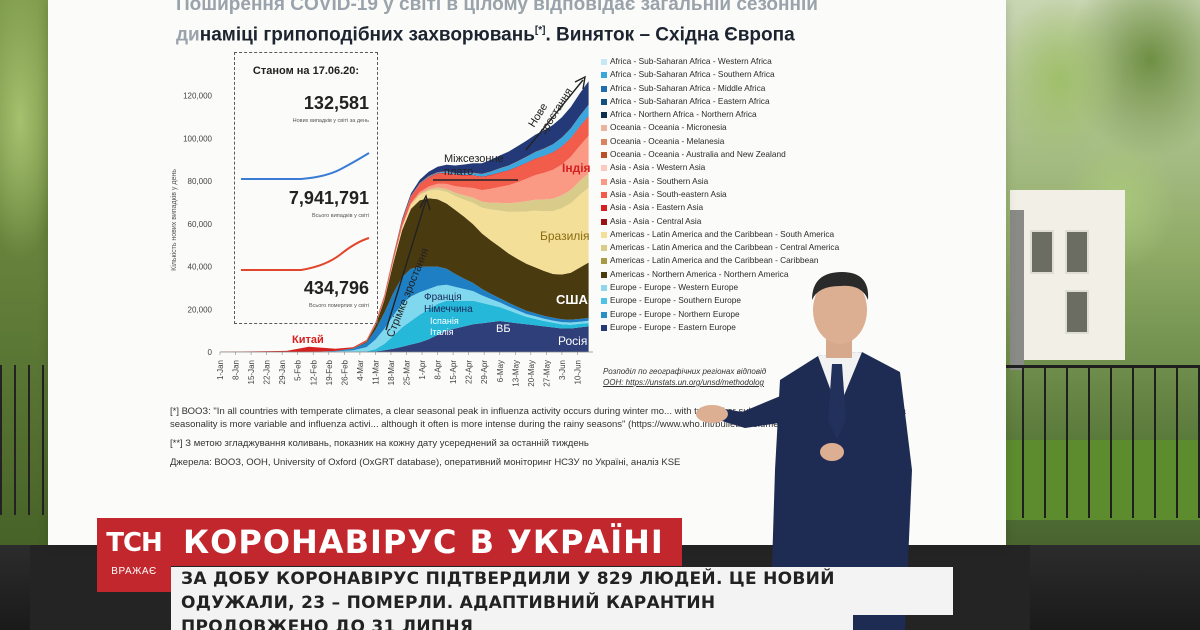 The height and width of the screenshot is (630, 1200). What do you see at coordinates (313, 372) in the screenshot?
I see `x-tick-label: 12-Feb` at bounding box center [313, 372].